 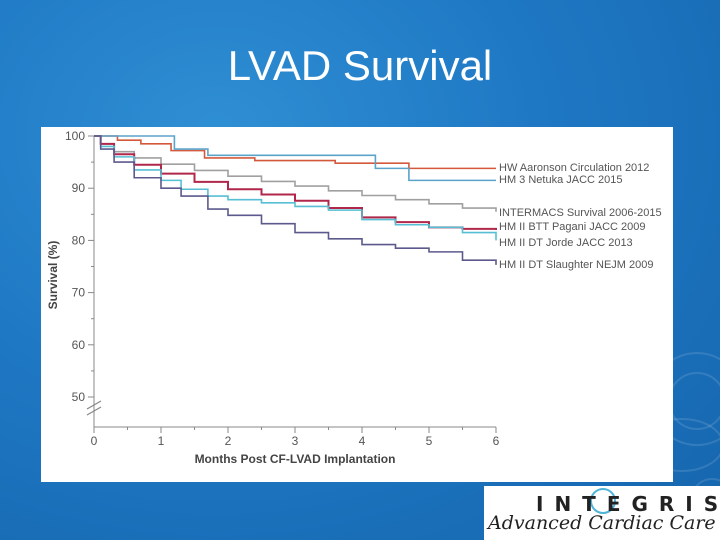 What do you see at coordinates (429, 441) in the screenshot?
I see `x-tick-label: 5` at bounding box center [429, 441].